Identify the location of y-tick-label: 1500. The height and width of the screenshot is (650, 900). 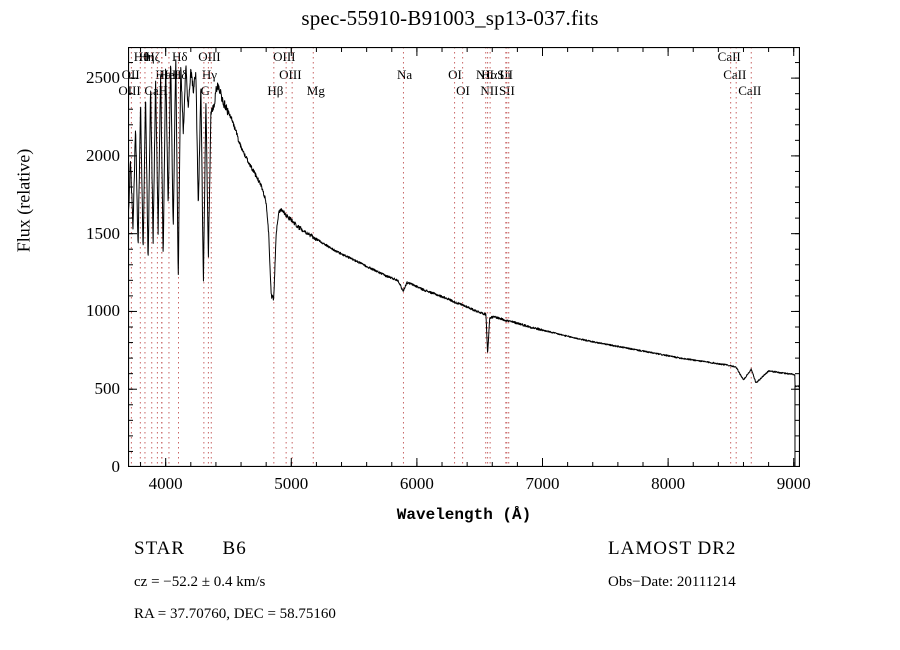
(103, 233).